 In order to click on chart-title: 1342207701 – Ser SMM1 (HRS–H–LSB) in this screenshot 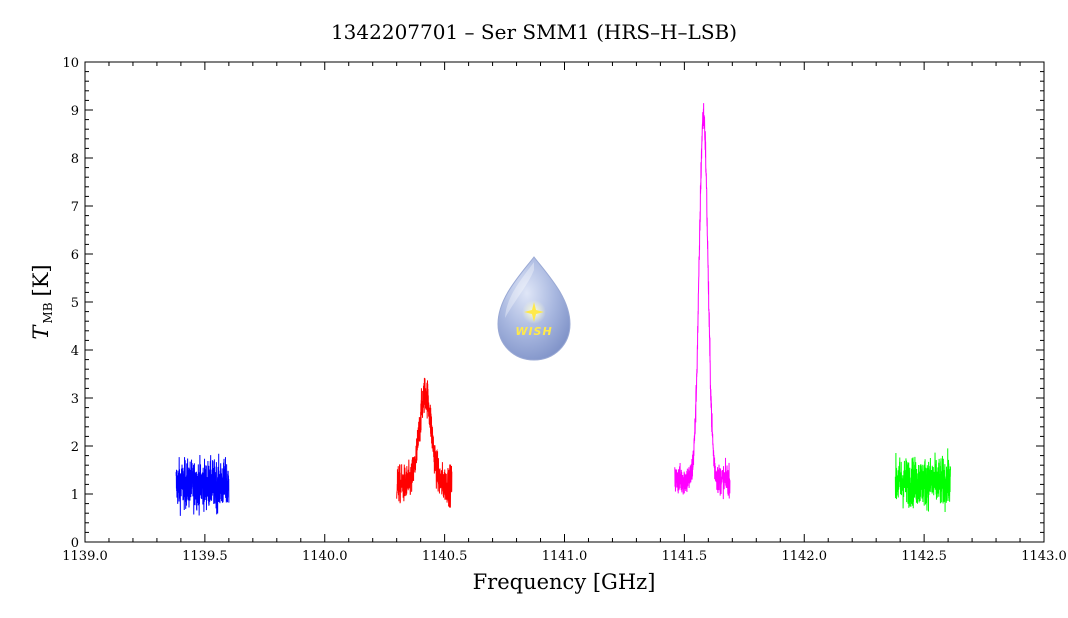, I will do `click(534, 32)`.